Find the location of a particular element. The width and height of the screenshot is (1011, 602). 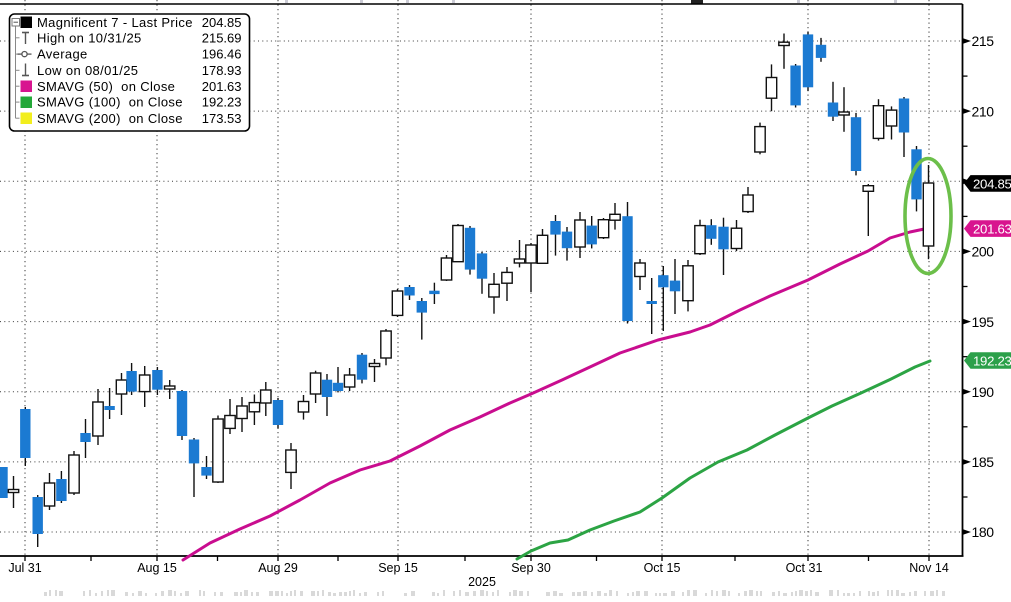

svg-text: Oct 15 is located at coordinates (662, 568).